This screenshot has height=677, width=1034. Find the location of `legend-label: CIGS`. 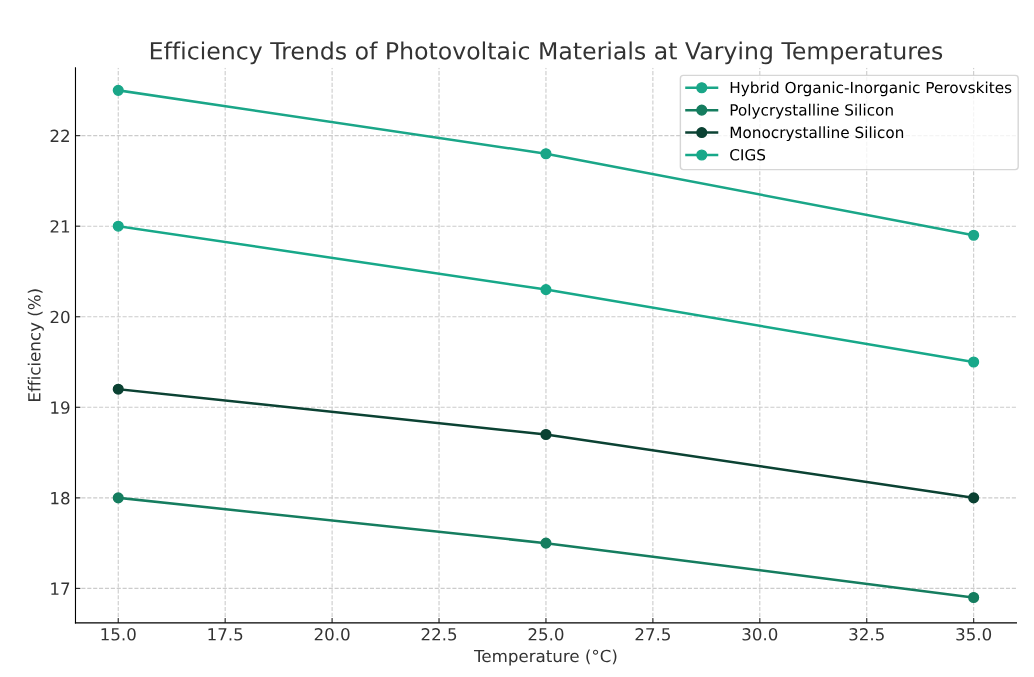

legend-label: CIGS is located at coordinates (748, 154).